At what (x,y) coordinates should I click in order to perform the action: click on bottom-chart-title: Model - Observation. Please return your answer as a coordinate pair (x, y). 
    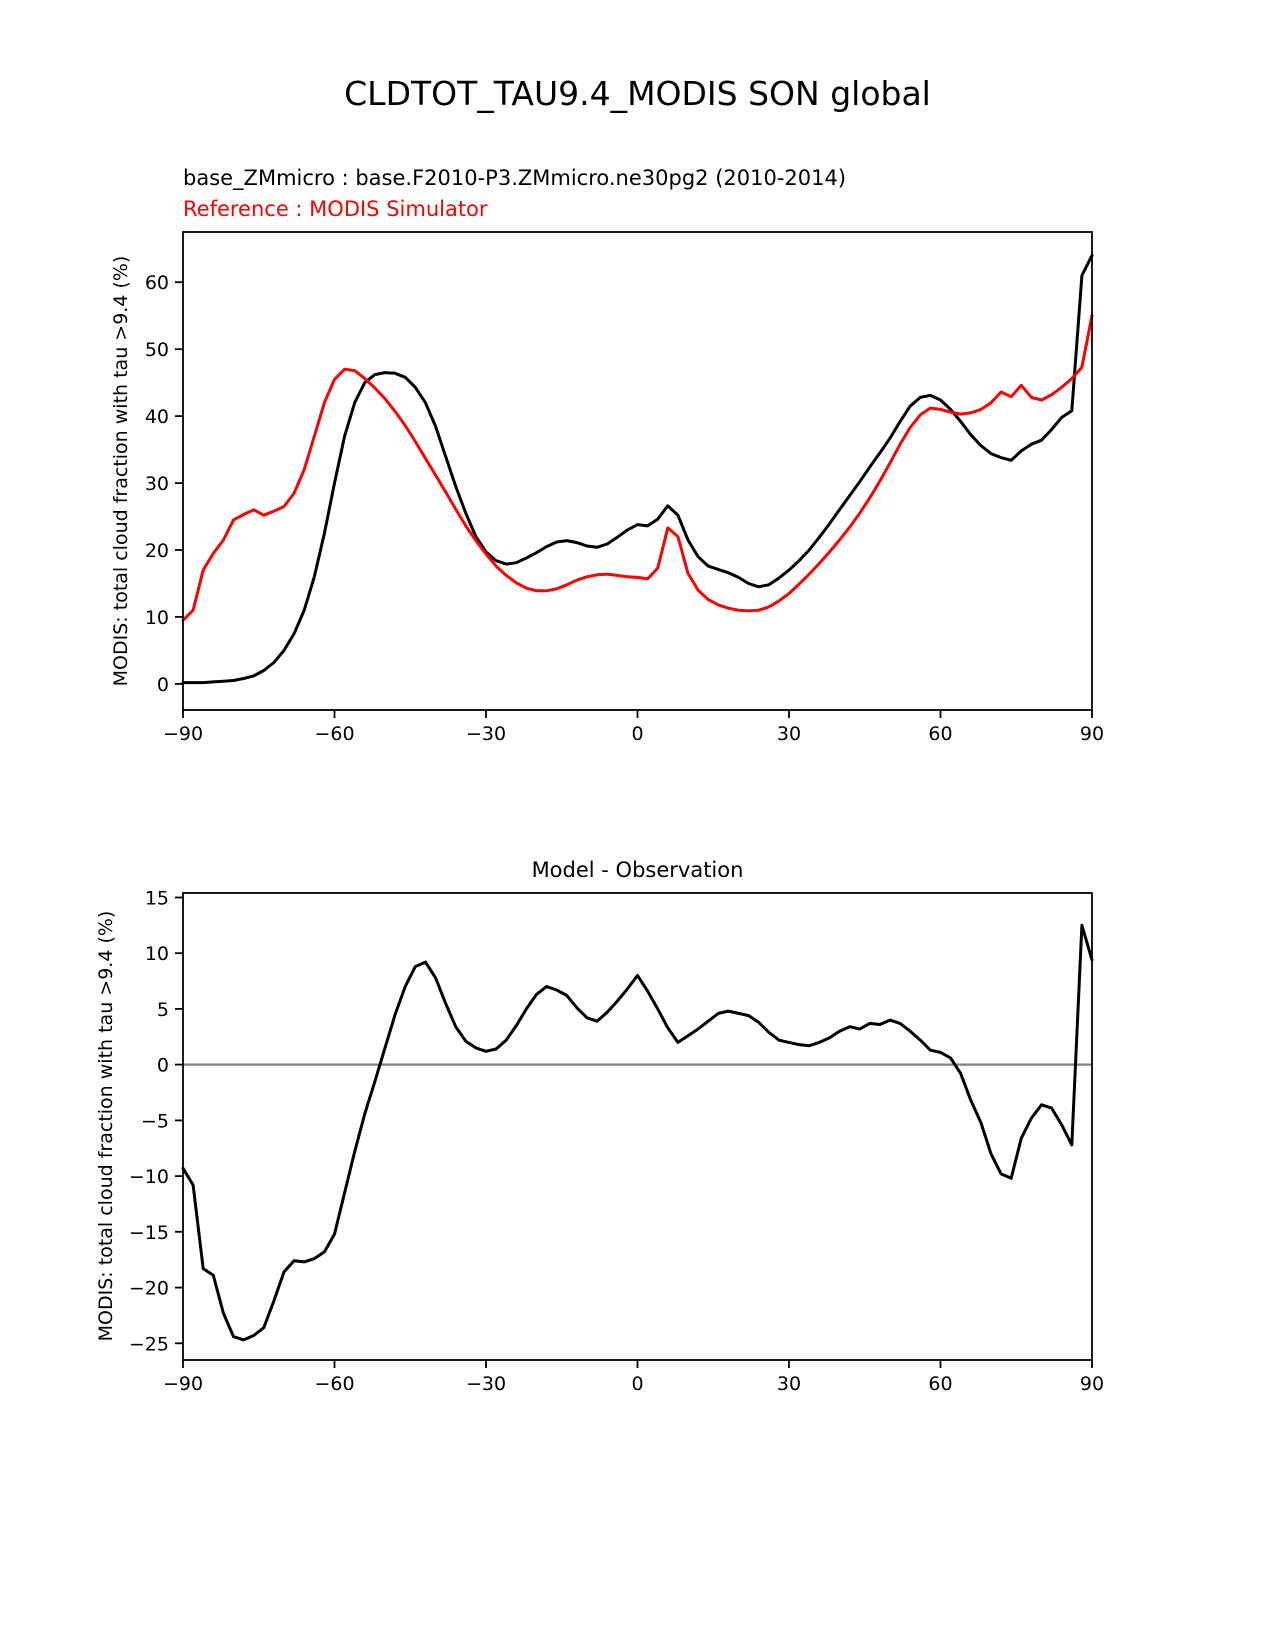
    Looking at the image, I should click on (637, 870).